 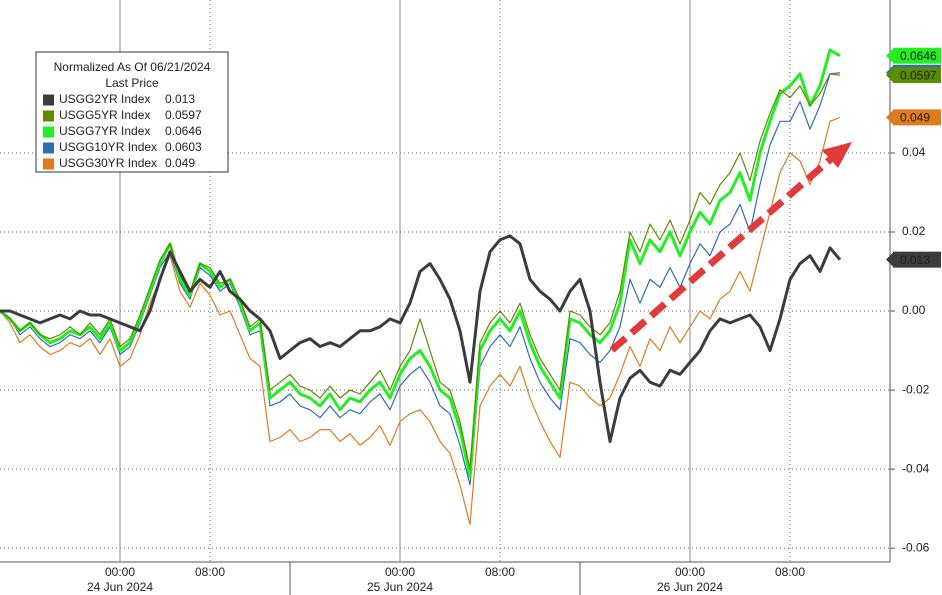 What do you see at coordinates (132, 67) in the screenshot?
I see `legend-title: Normalized As Of 06/21/2024` at bounding box center [132, 67].